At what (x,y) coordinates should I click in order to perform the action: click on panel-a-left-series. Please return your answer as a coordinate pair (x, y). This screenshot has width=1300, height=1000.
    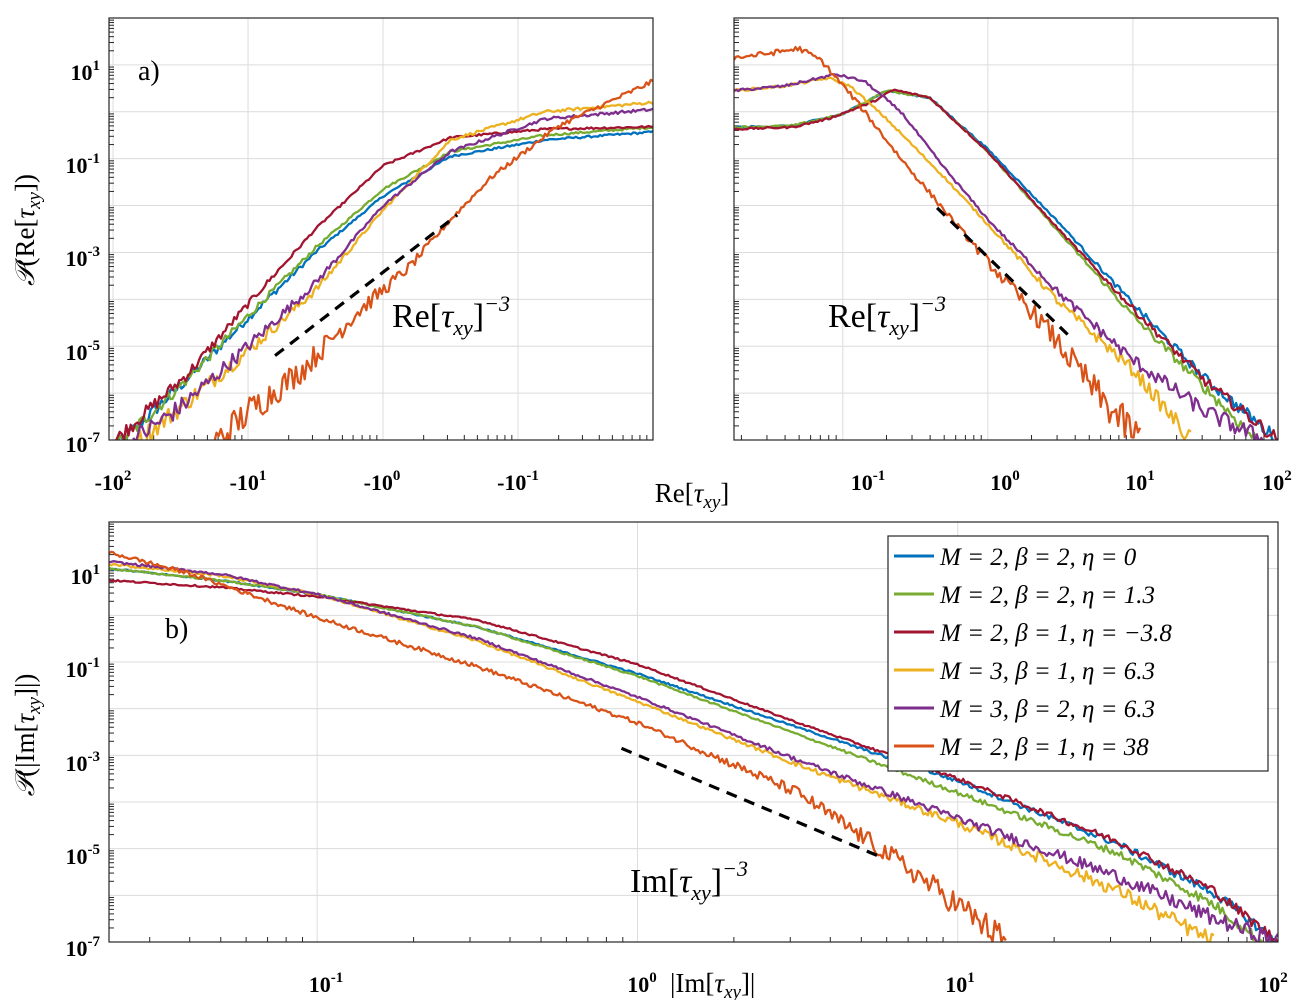
    Looking at the image, I should click on (384, 259).